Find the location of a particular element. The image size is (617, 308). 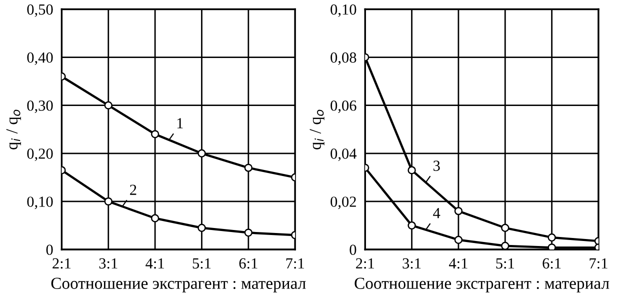

y-tick-label: 0,30 is located at coordinates (40, 106).